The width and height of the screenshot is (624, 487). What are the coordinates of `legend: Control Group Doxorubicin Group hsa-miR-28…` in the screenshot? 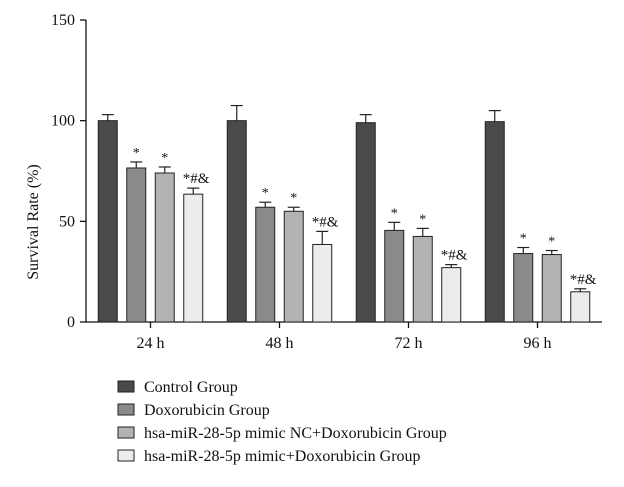 It's located at (282, 422).